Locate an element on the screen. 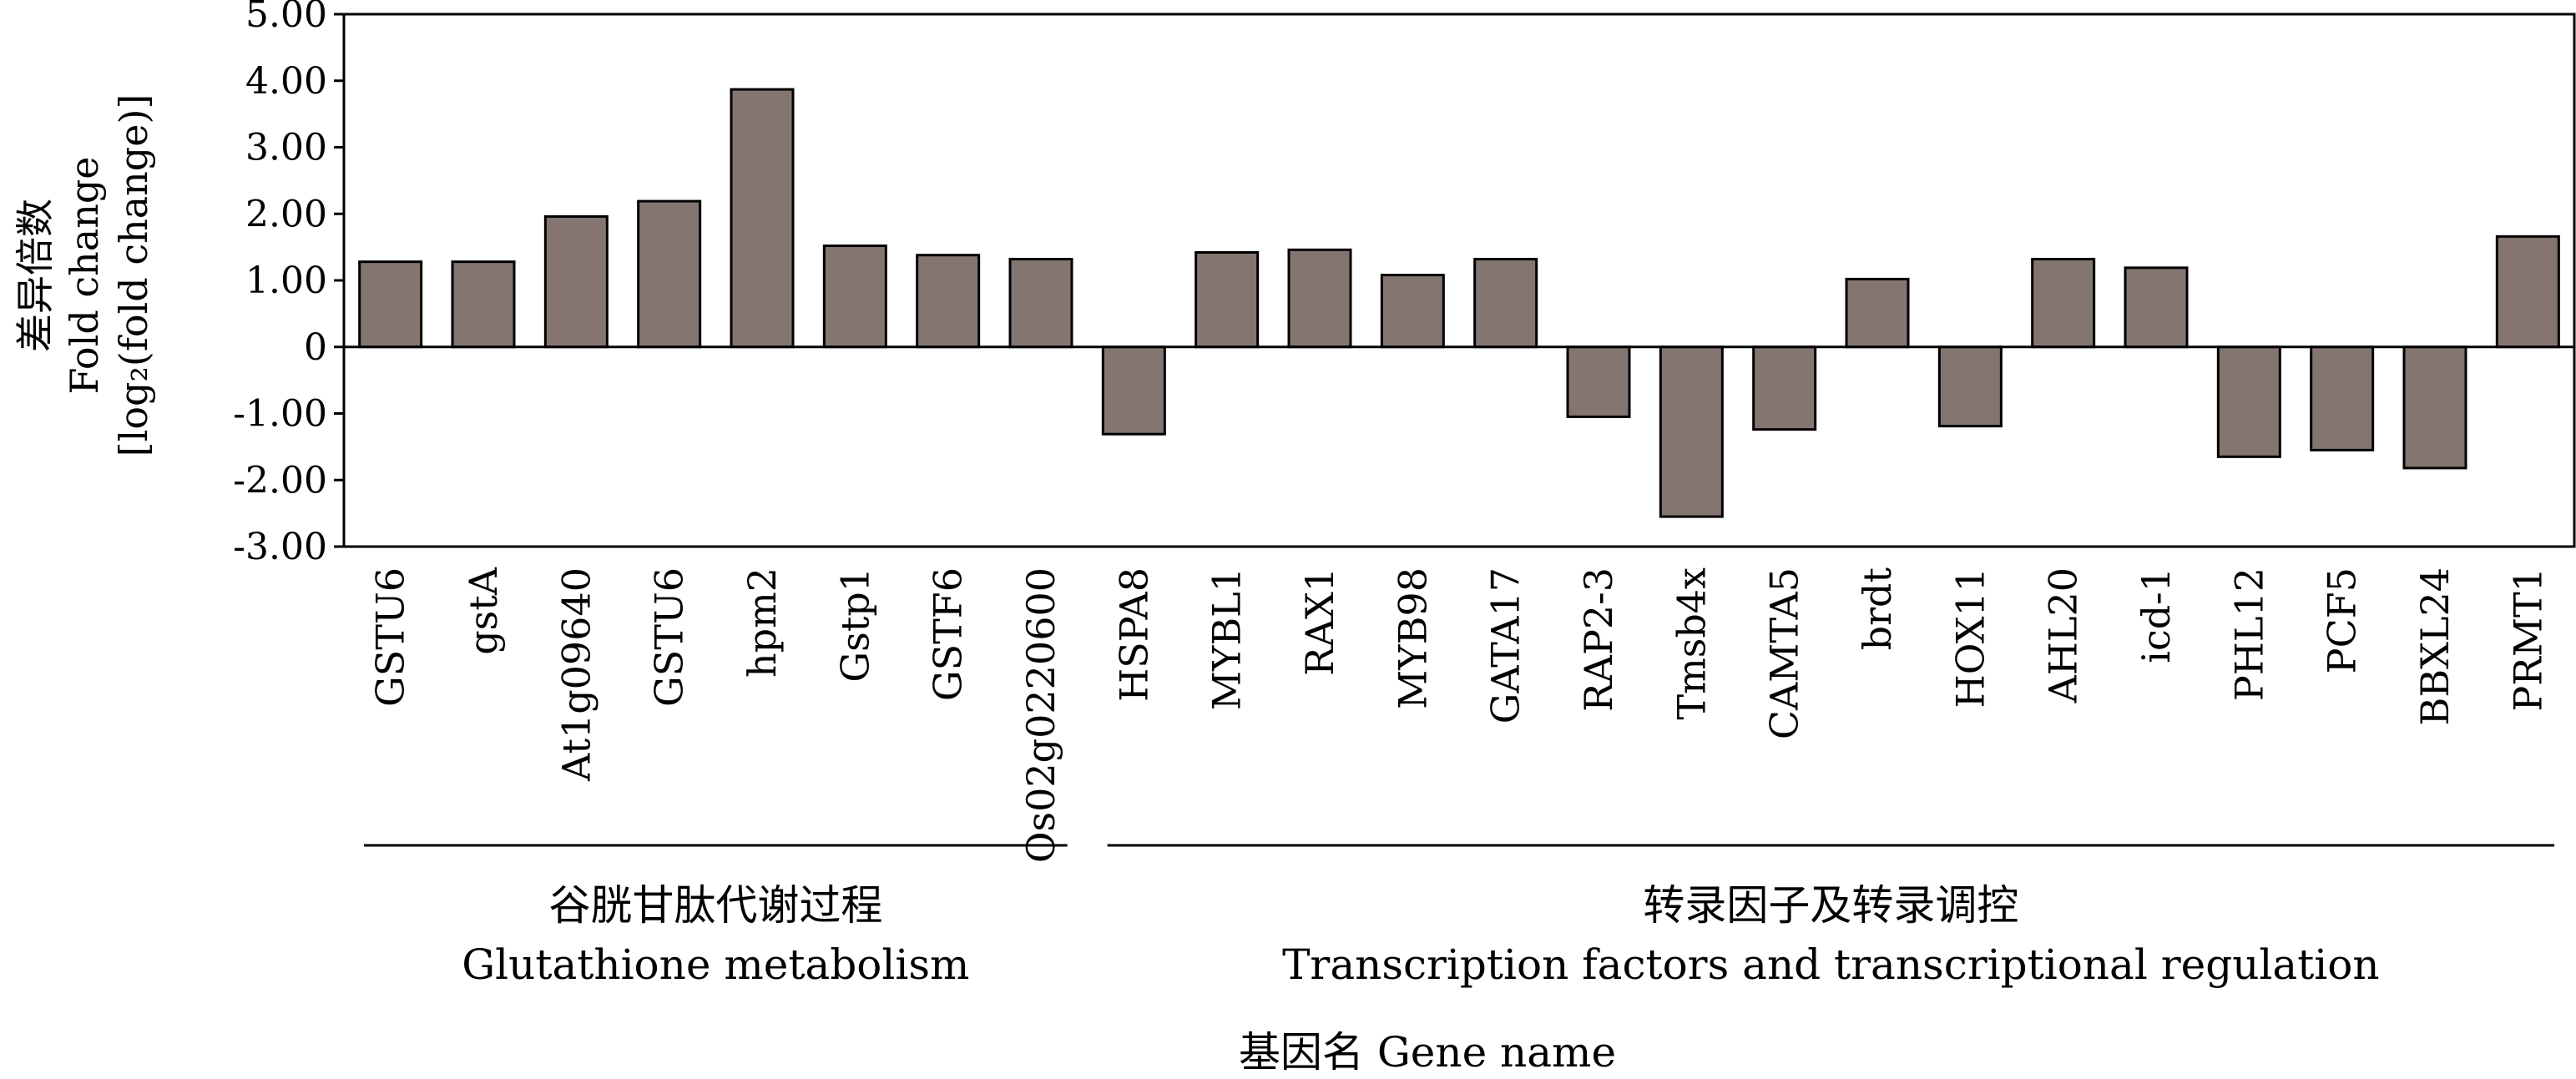  x-tick-label: Gstp1 is located at coordinates (854, 625).